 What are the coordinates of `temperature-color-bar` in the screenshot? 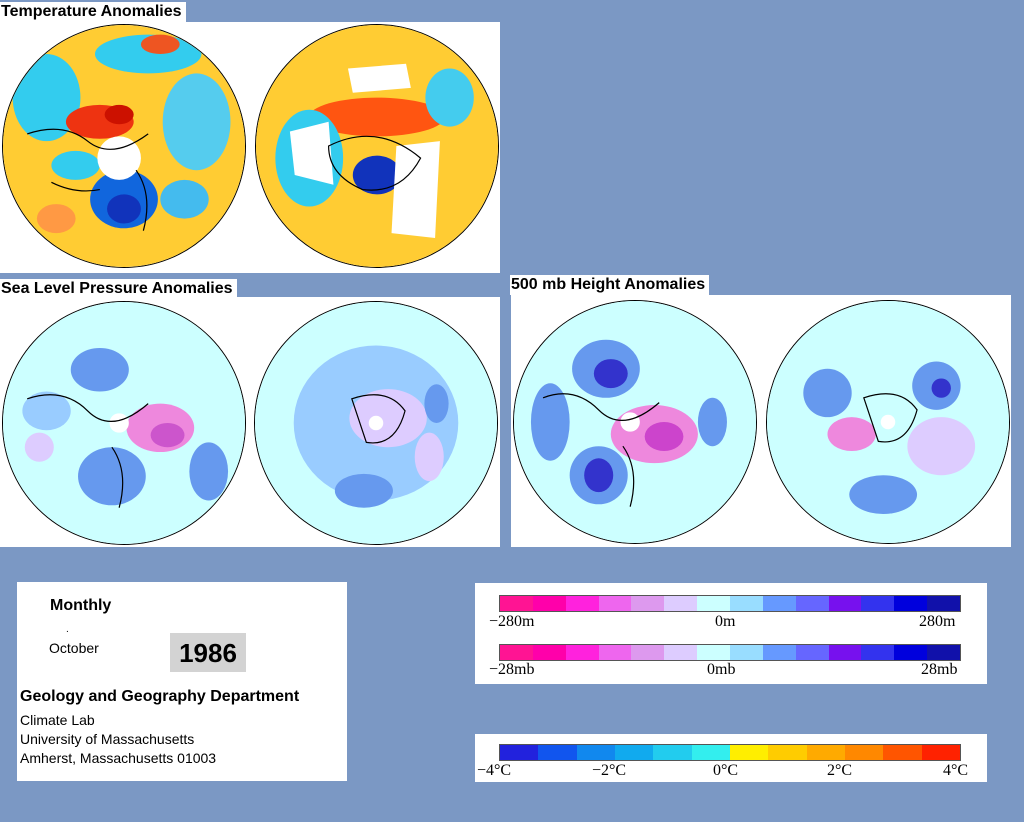 It's located at (730, 752).